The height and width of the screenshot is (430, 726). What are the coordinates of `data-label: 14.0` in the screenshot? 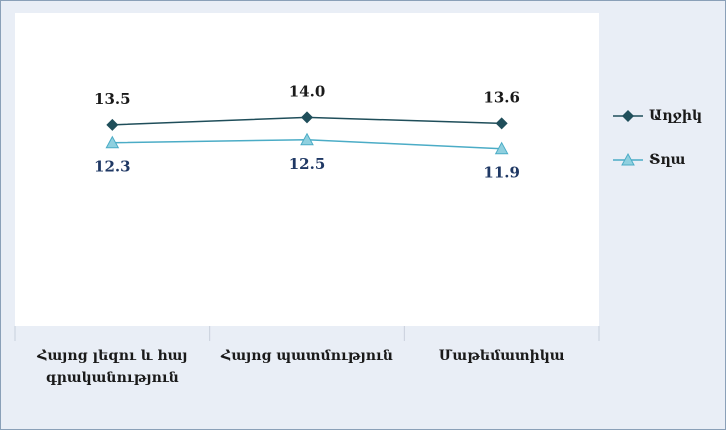 It's located at (307, 91).